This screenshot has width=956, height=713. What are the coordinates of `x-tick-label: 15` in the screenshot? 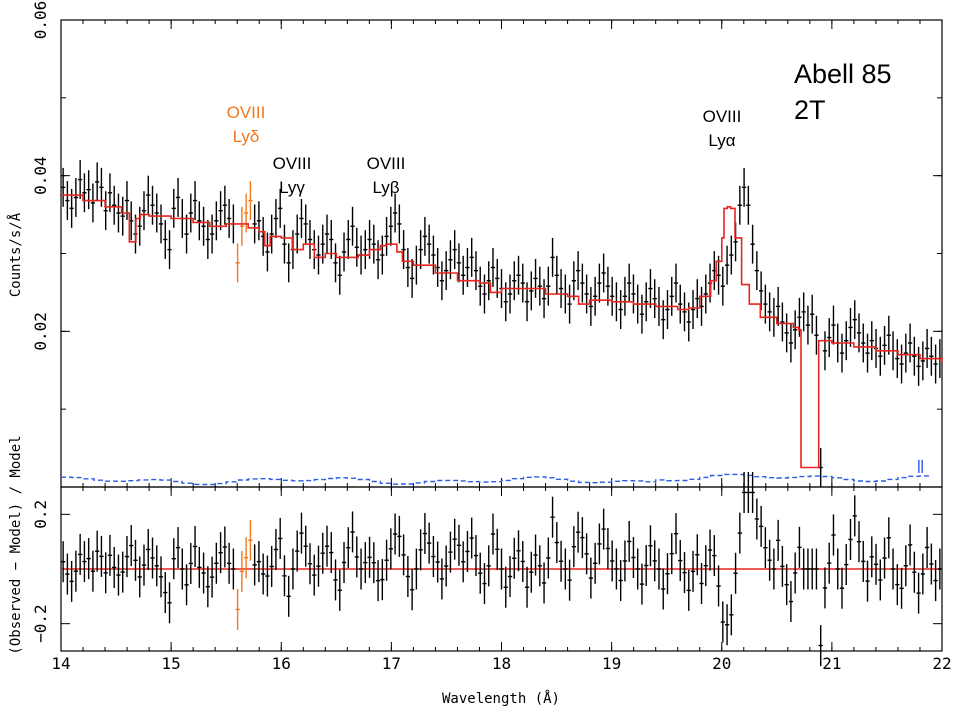 It's located at (170, 663).